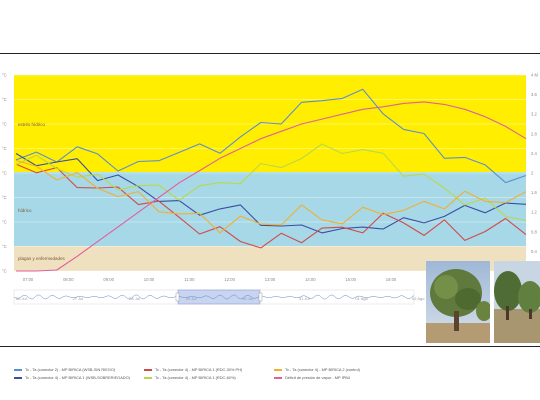 Image resolution: width=540 pixels, height=400 pixels. What do you see at coordinates (350, 279) in the screenshot?
I see `x-tick: 15:00` at bounding box center [350, 279].